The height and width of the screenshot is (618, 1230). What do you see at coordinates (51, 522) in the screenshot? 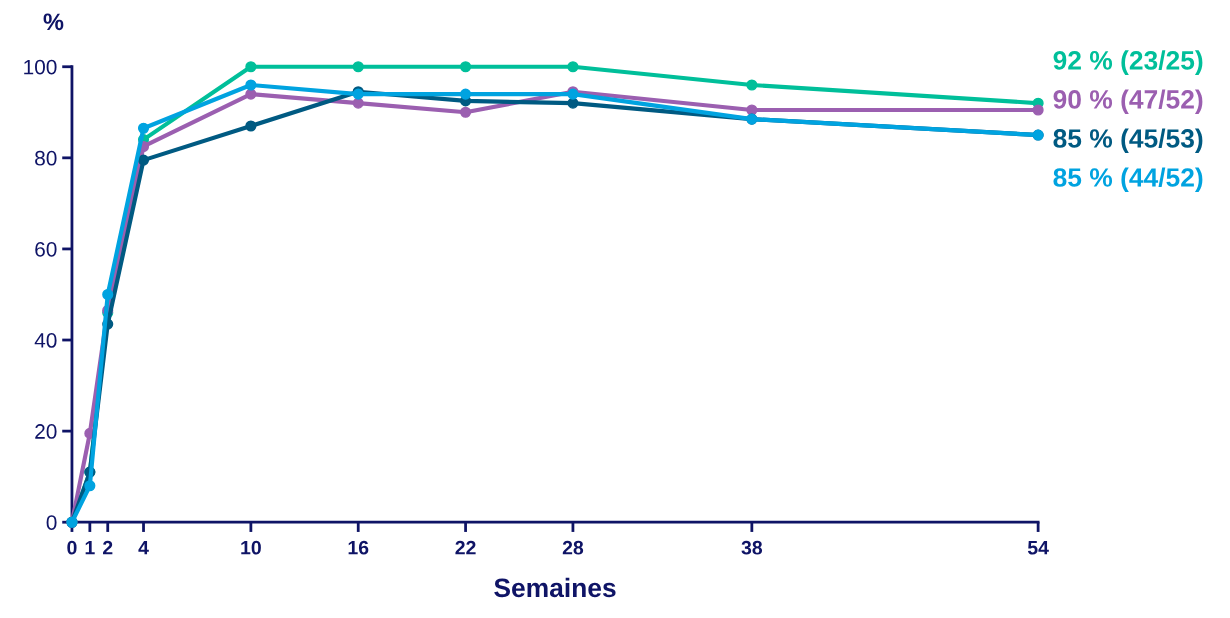
I see `y-tick-label: 0` at bounding box center [51, 522].